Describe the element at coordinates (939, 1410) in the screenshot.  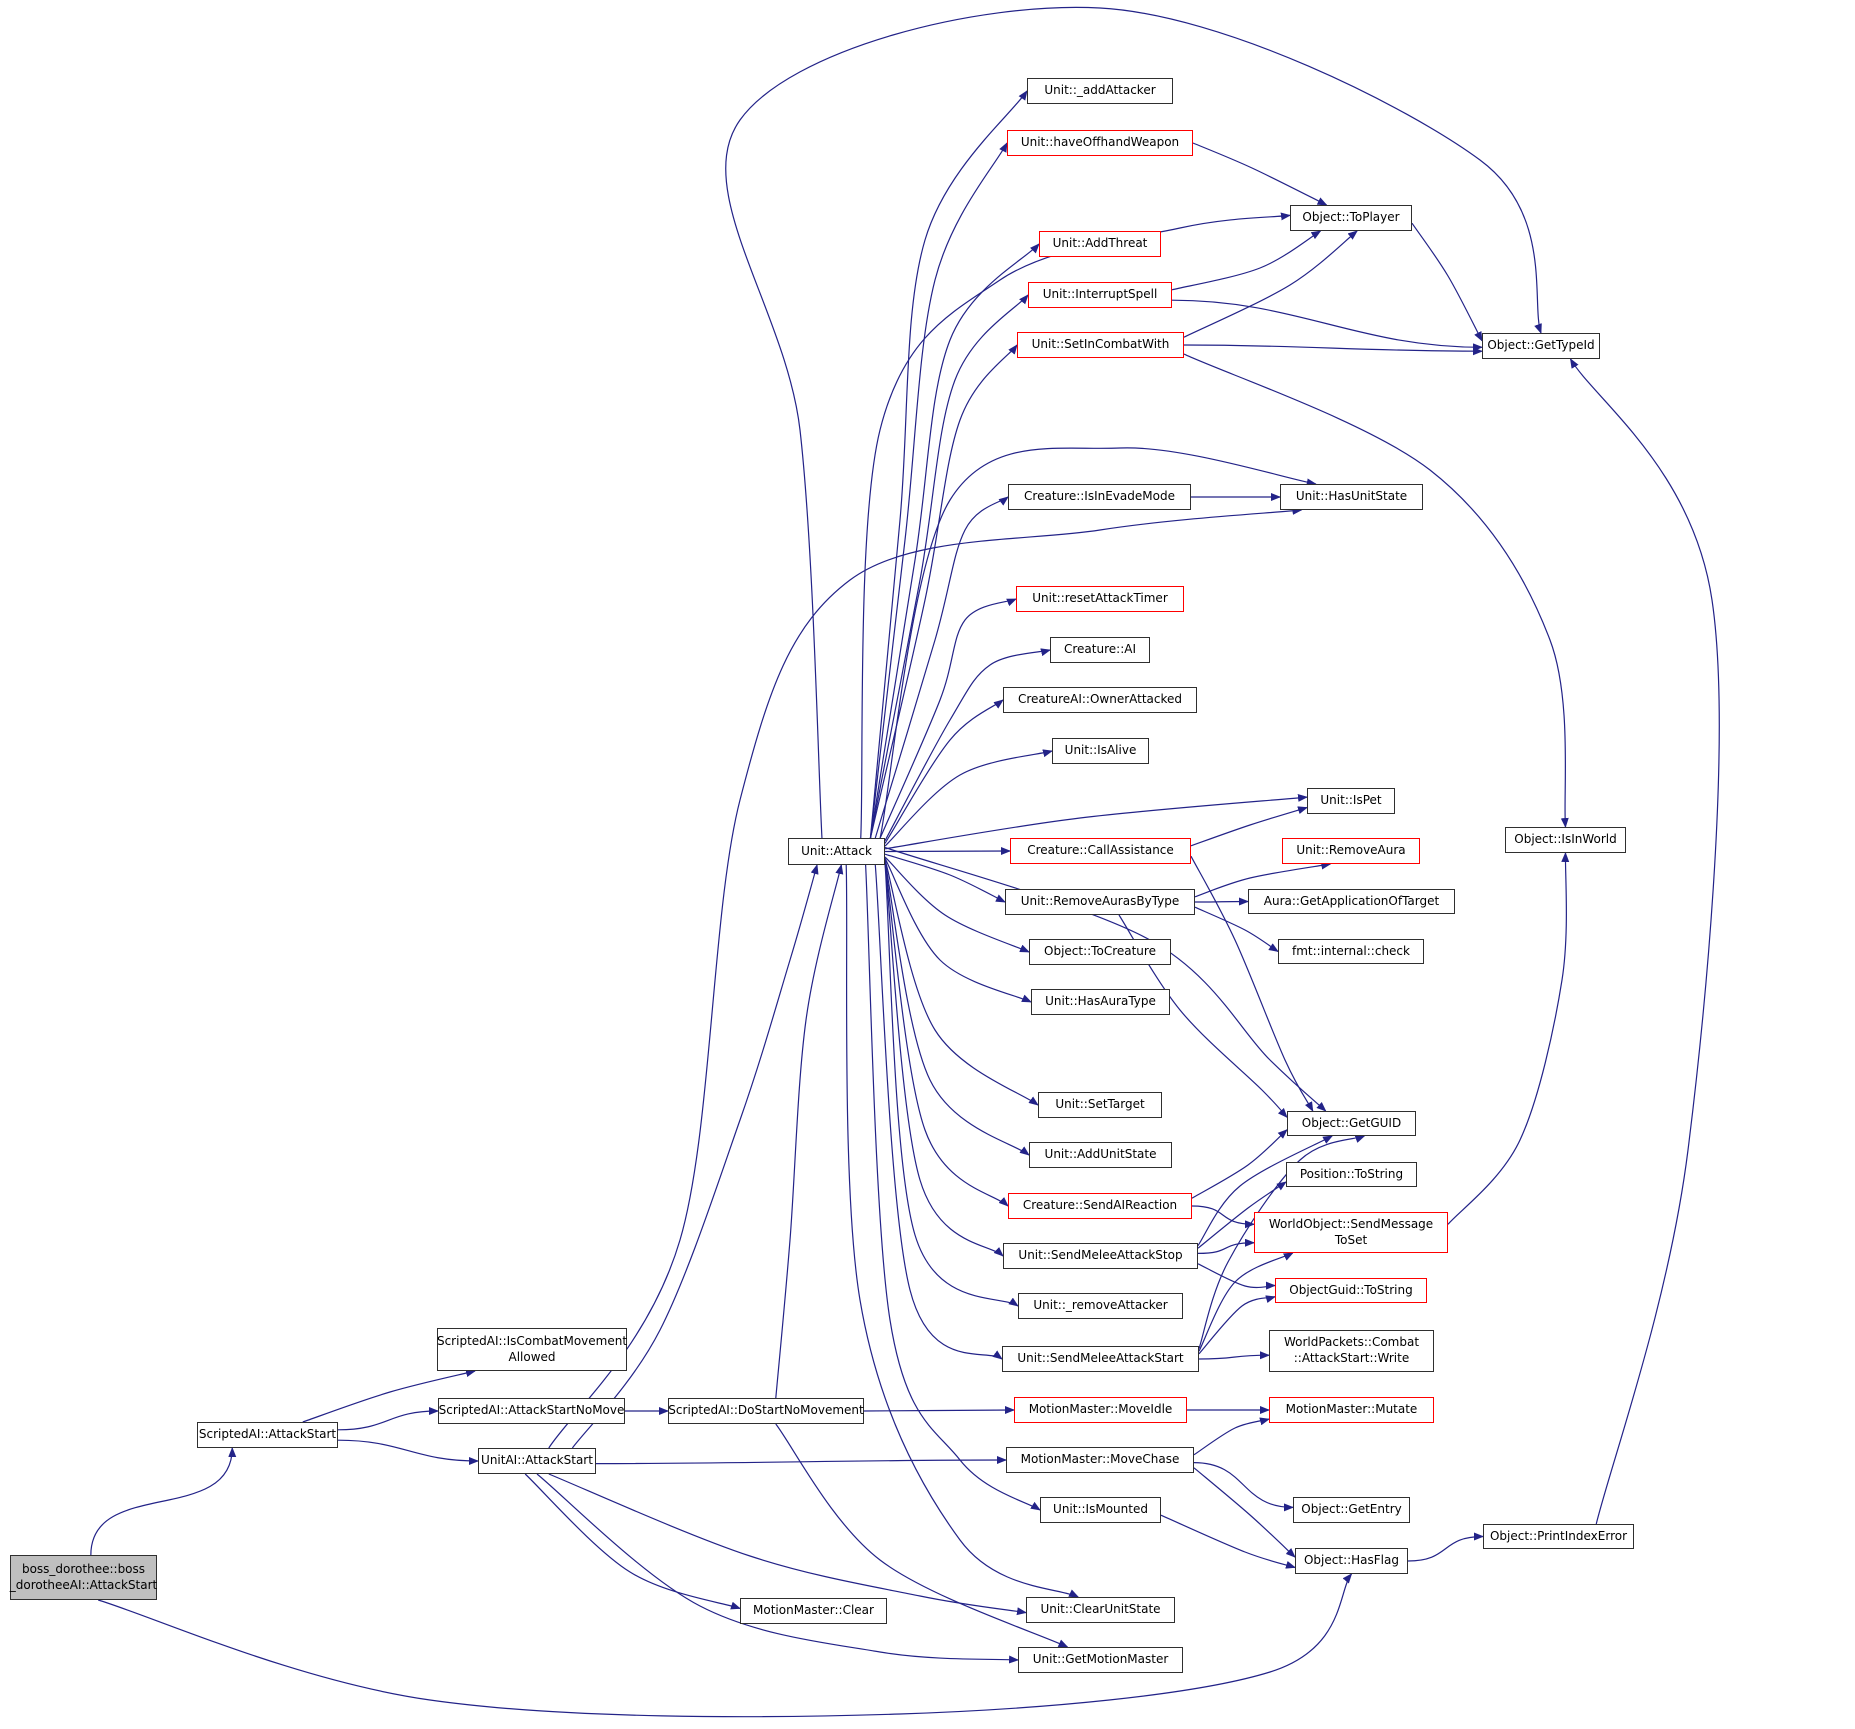
I see `edge-dostartnomovement-to-moveidle` at that location.